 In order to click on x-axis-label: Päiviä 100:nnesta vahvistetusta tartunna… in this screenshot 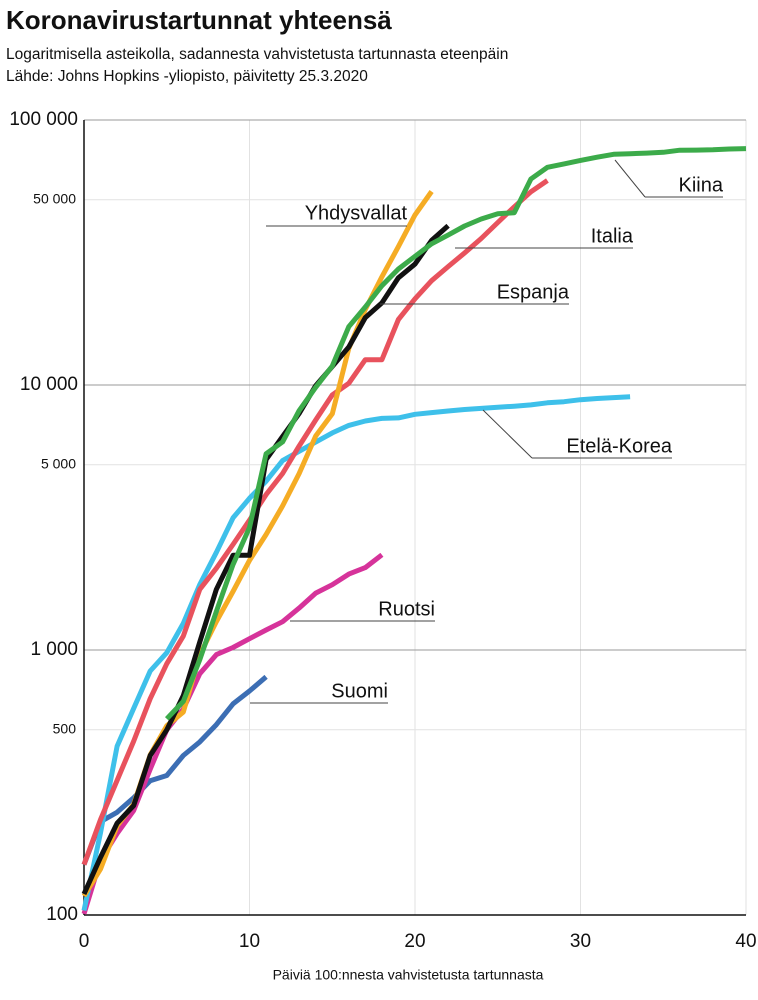, I will do `click(408, 975)`.